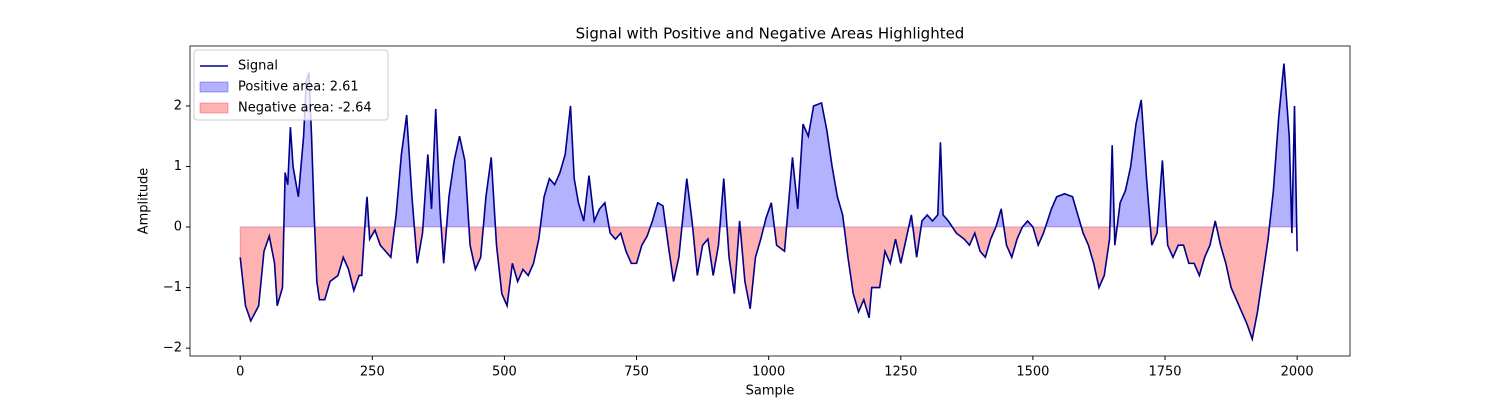 The image size is (1500, 400). Describe the element at coordinates (770, 391) in the screenshot. I see `x-axis-label: Sample` at that location.